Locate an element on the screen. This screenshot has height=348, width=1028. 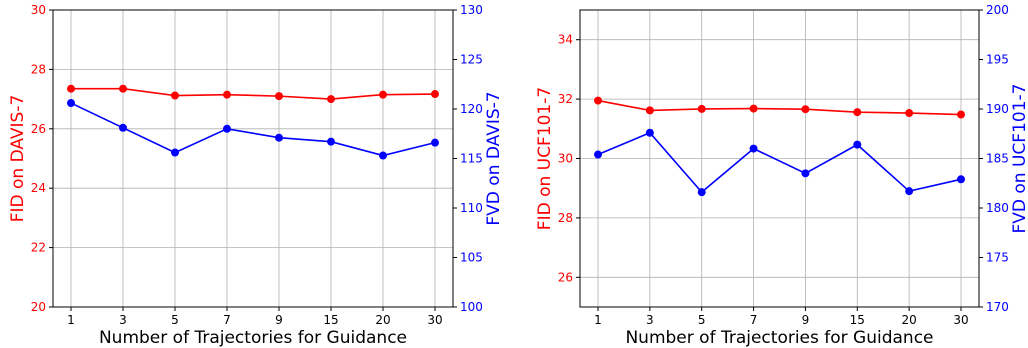
y-right-tick-label: 130 is located at coordinates (471, 10).